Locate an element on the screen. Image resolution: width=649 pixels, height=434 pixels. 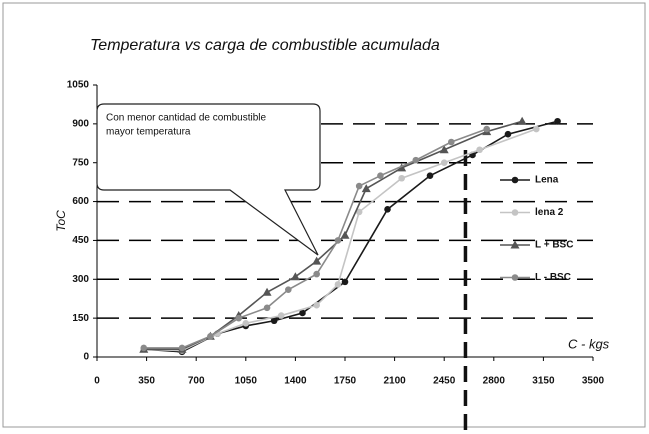
y-tick-label: 450 is located at coordinates (80, 240).